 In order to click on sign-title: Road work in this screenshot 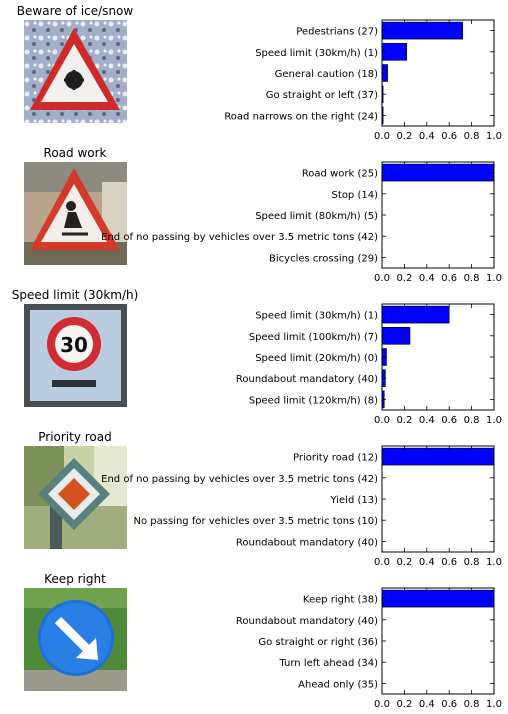, I will do `click(75, 153)`.